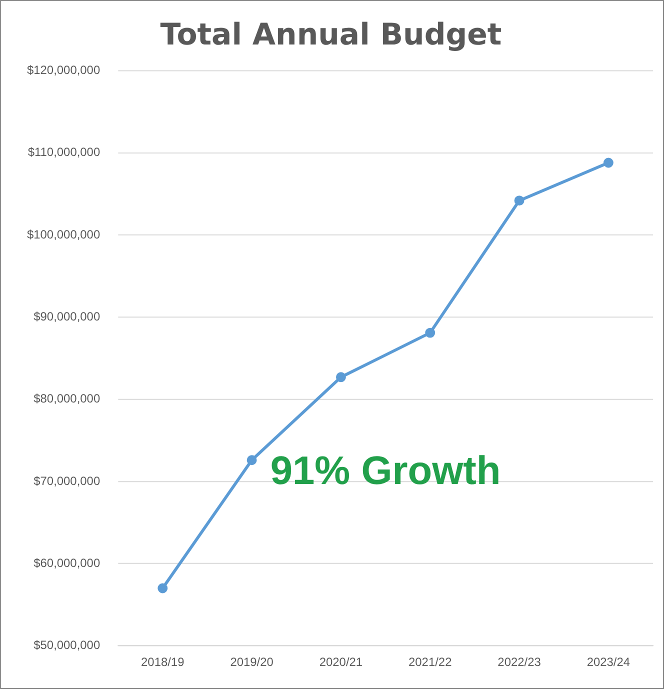 Image resolution: width=666 pixels, height=691 pixels. What do you see at coordinates (520, 662) in the screenshot?
I see `x-tick-label: 2022/23` at bounding box center [520, 662].